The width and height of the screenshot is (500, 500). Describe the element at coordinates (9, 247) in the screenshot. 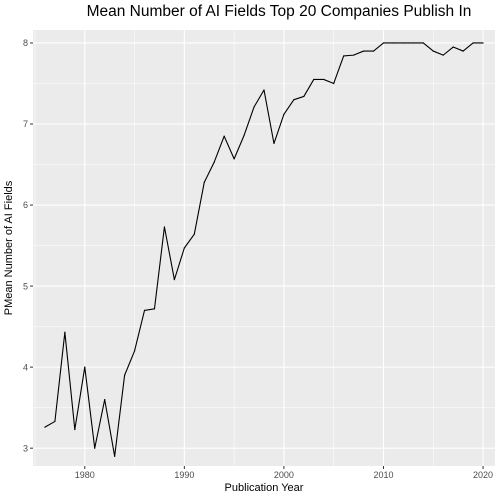

I see `y-axis-label: PMean Number of AI Fields` at that location.